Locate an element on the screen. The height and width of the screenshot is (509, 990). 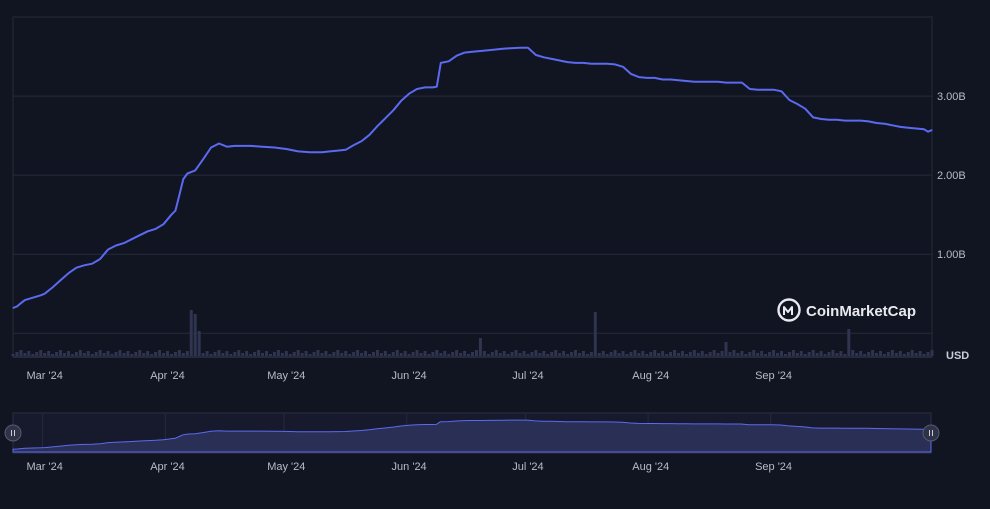
y-tick-label: 3.00B is located at coordinates (951, 97).